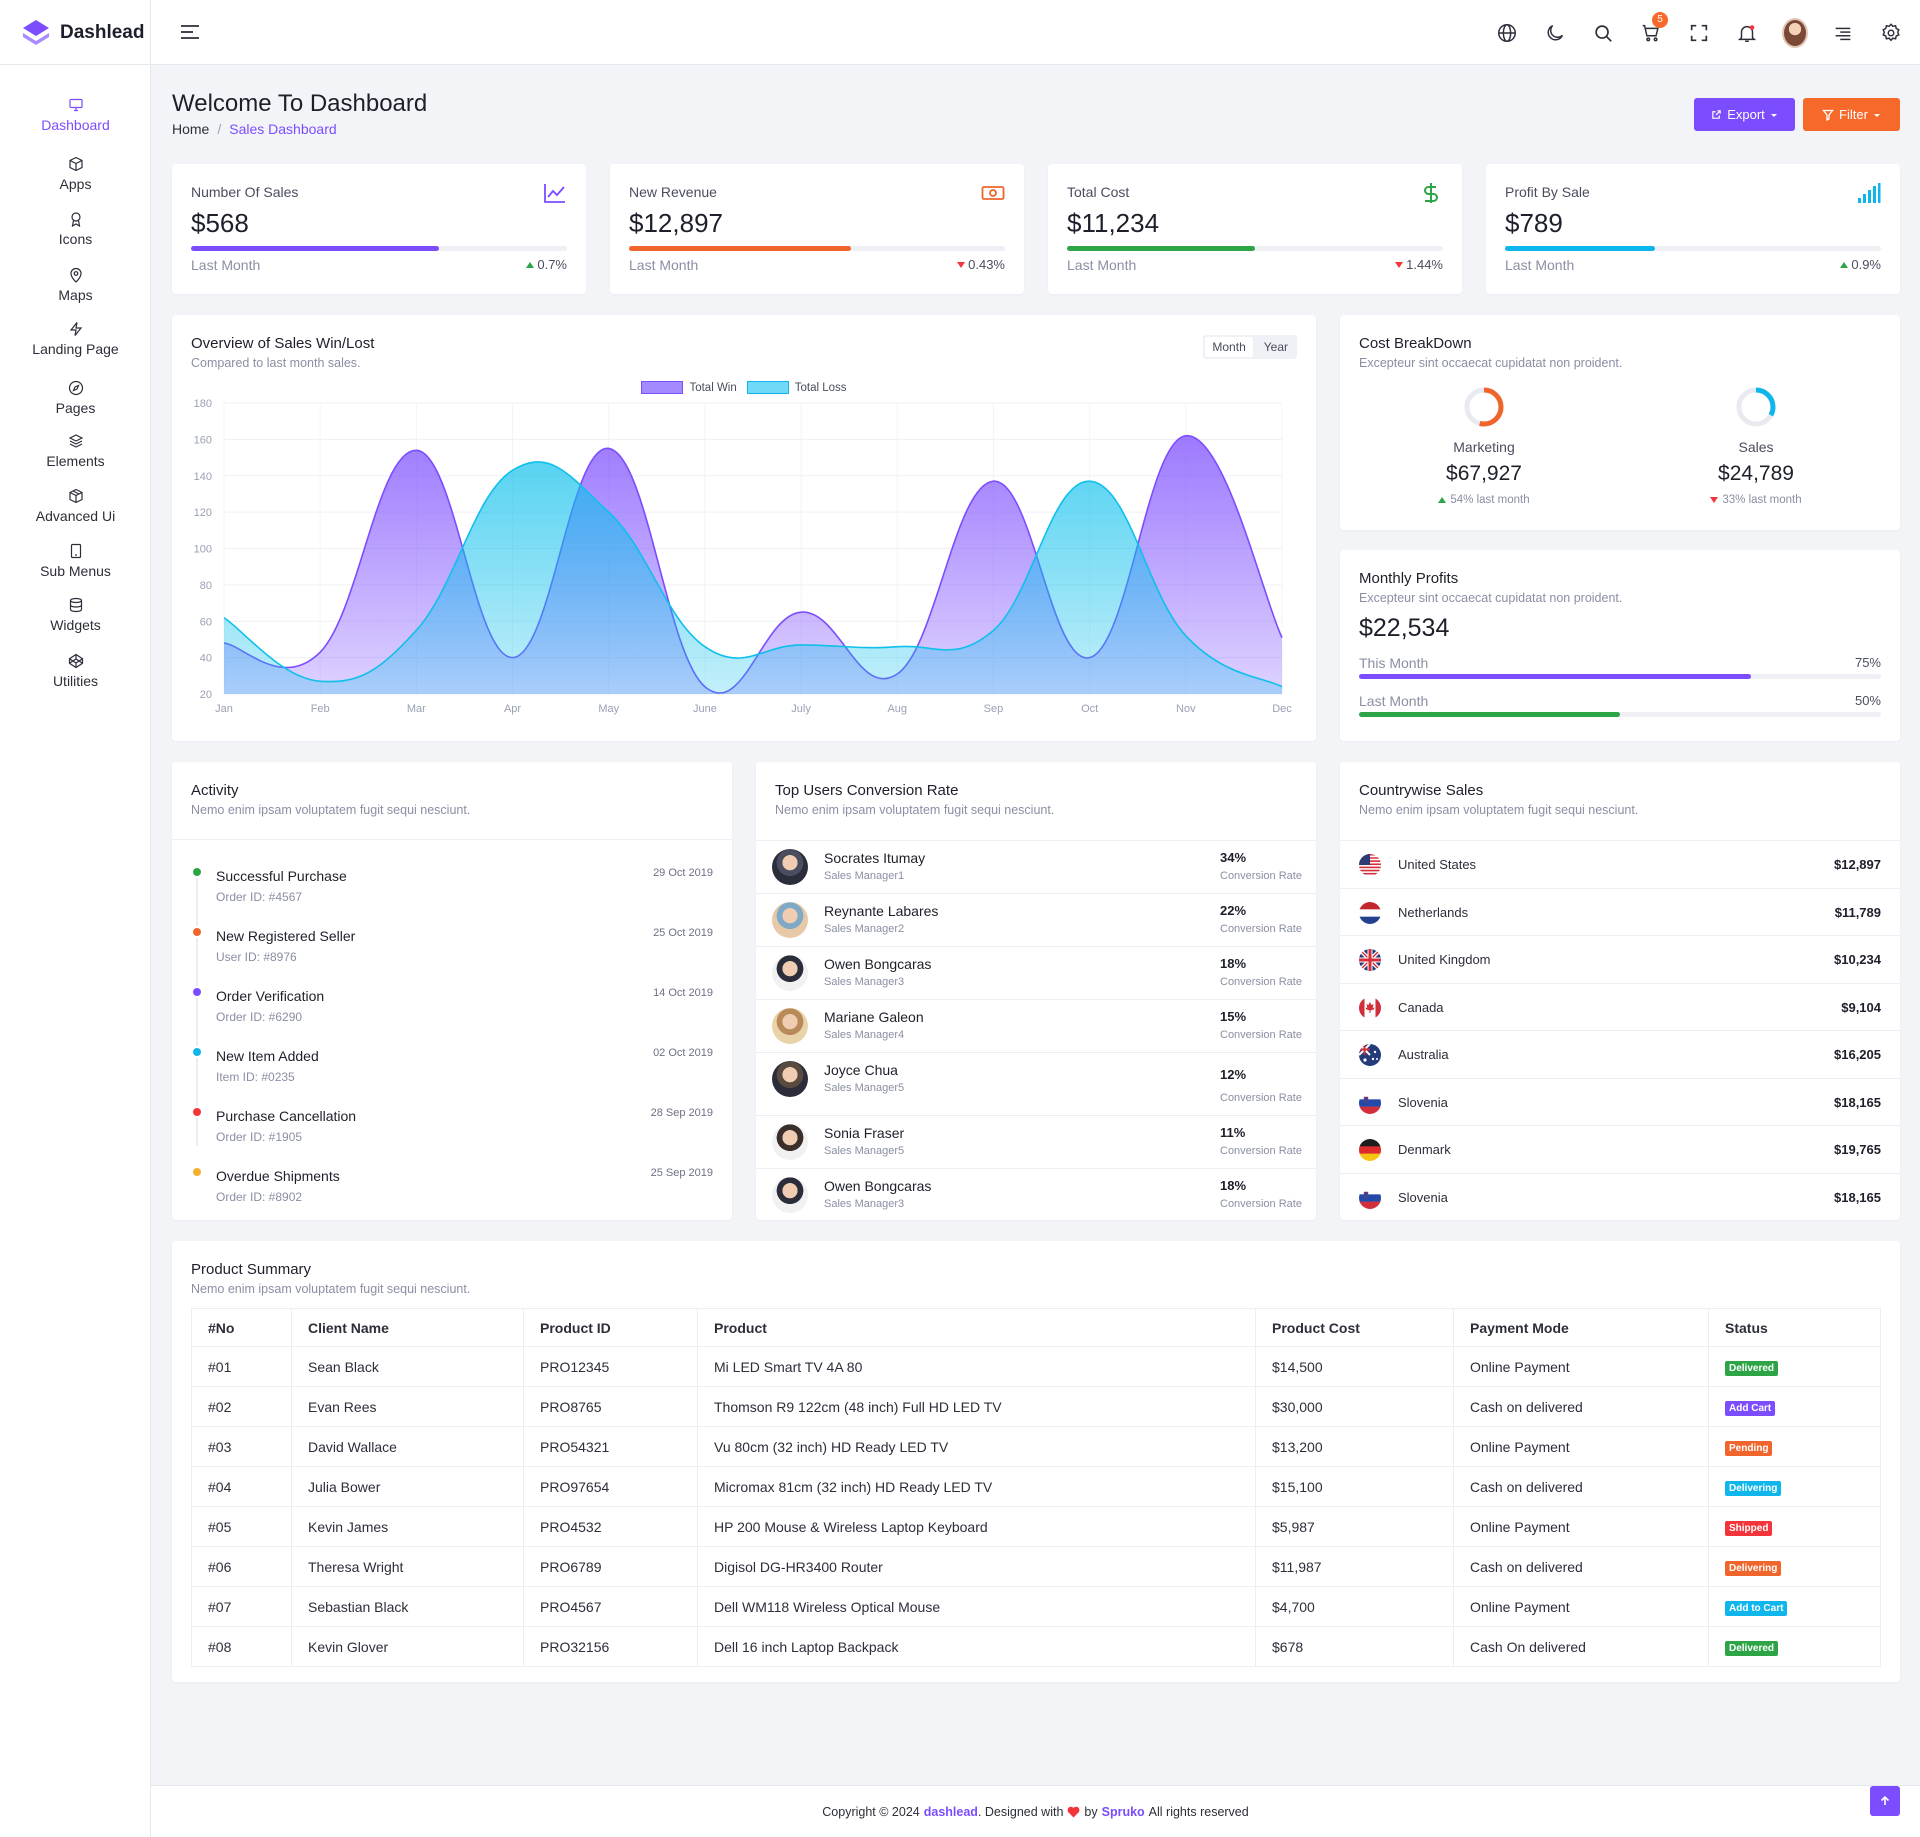  What do you see at coordinates (681, 1113) in the screenshot?
I see `activity-date: 28 Sep 2019` at bounding box center [681, 1113].